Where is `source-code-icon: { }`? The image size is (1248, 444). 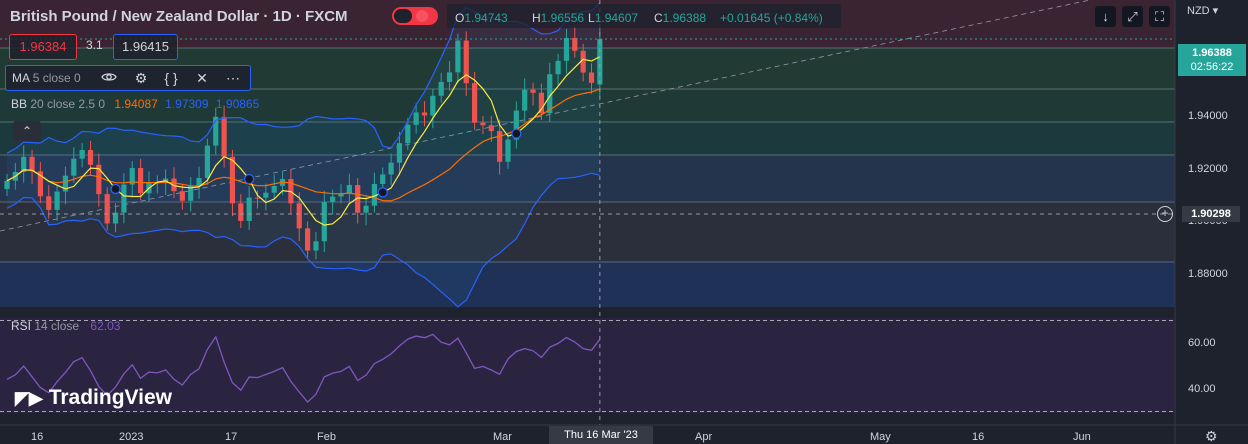 source-code-icon: { } is located at coordinates (171, 78).